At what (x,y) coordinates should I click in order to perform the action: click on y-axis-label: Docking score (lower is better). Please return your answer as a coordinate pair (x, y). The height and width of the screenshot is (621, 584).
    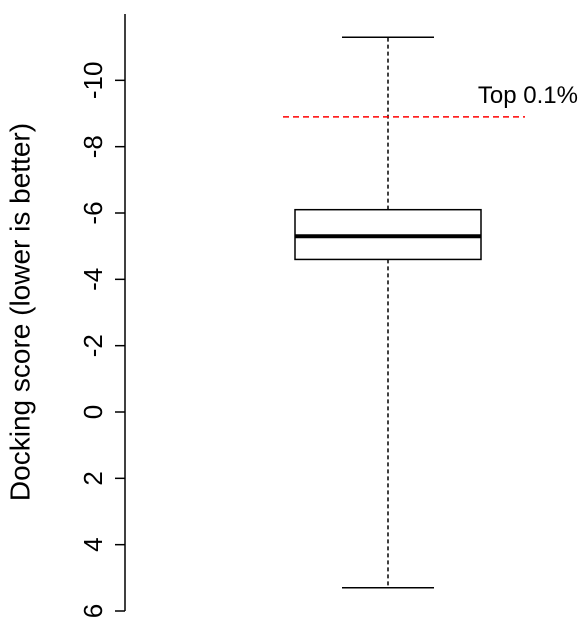
    Looking at the image, I should click on (19, 312).